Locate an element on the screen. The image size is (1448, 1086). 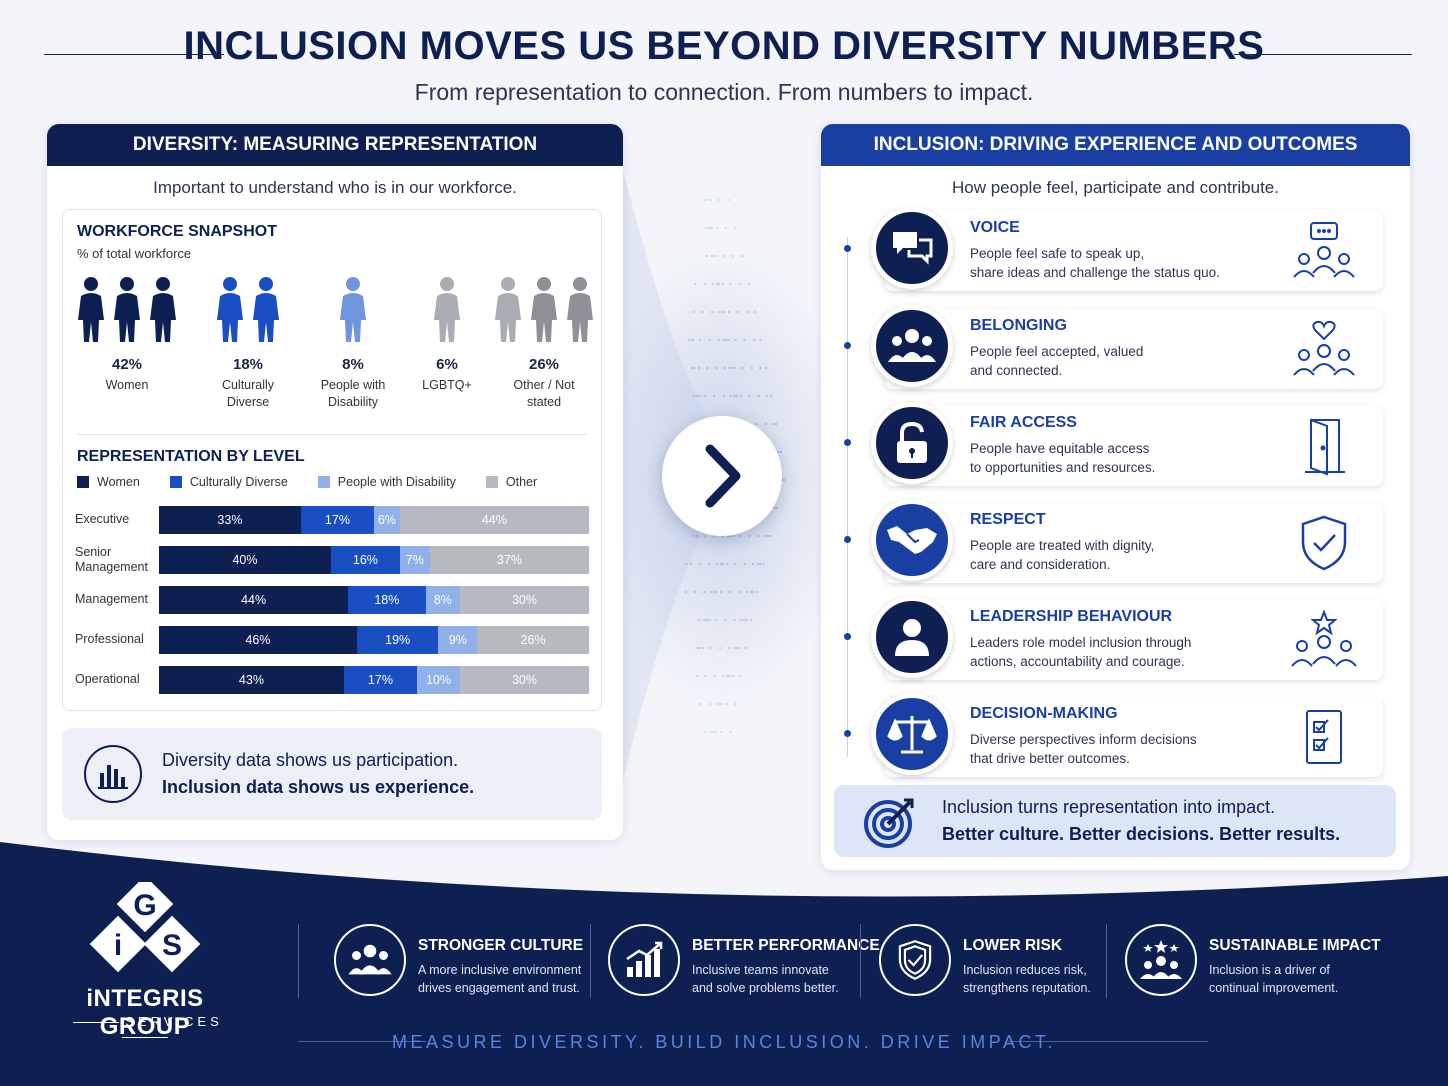
bar-segment: 19% is located at coordinates (397, 640).